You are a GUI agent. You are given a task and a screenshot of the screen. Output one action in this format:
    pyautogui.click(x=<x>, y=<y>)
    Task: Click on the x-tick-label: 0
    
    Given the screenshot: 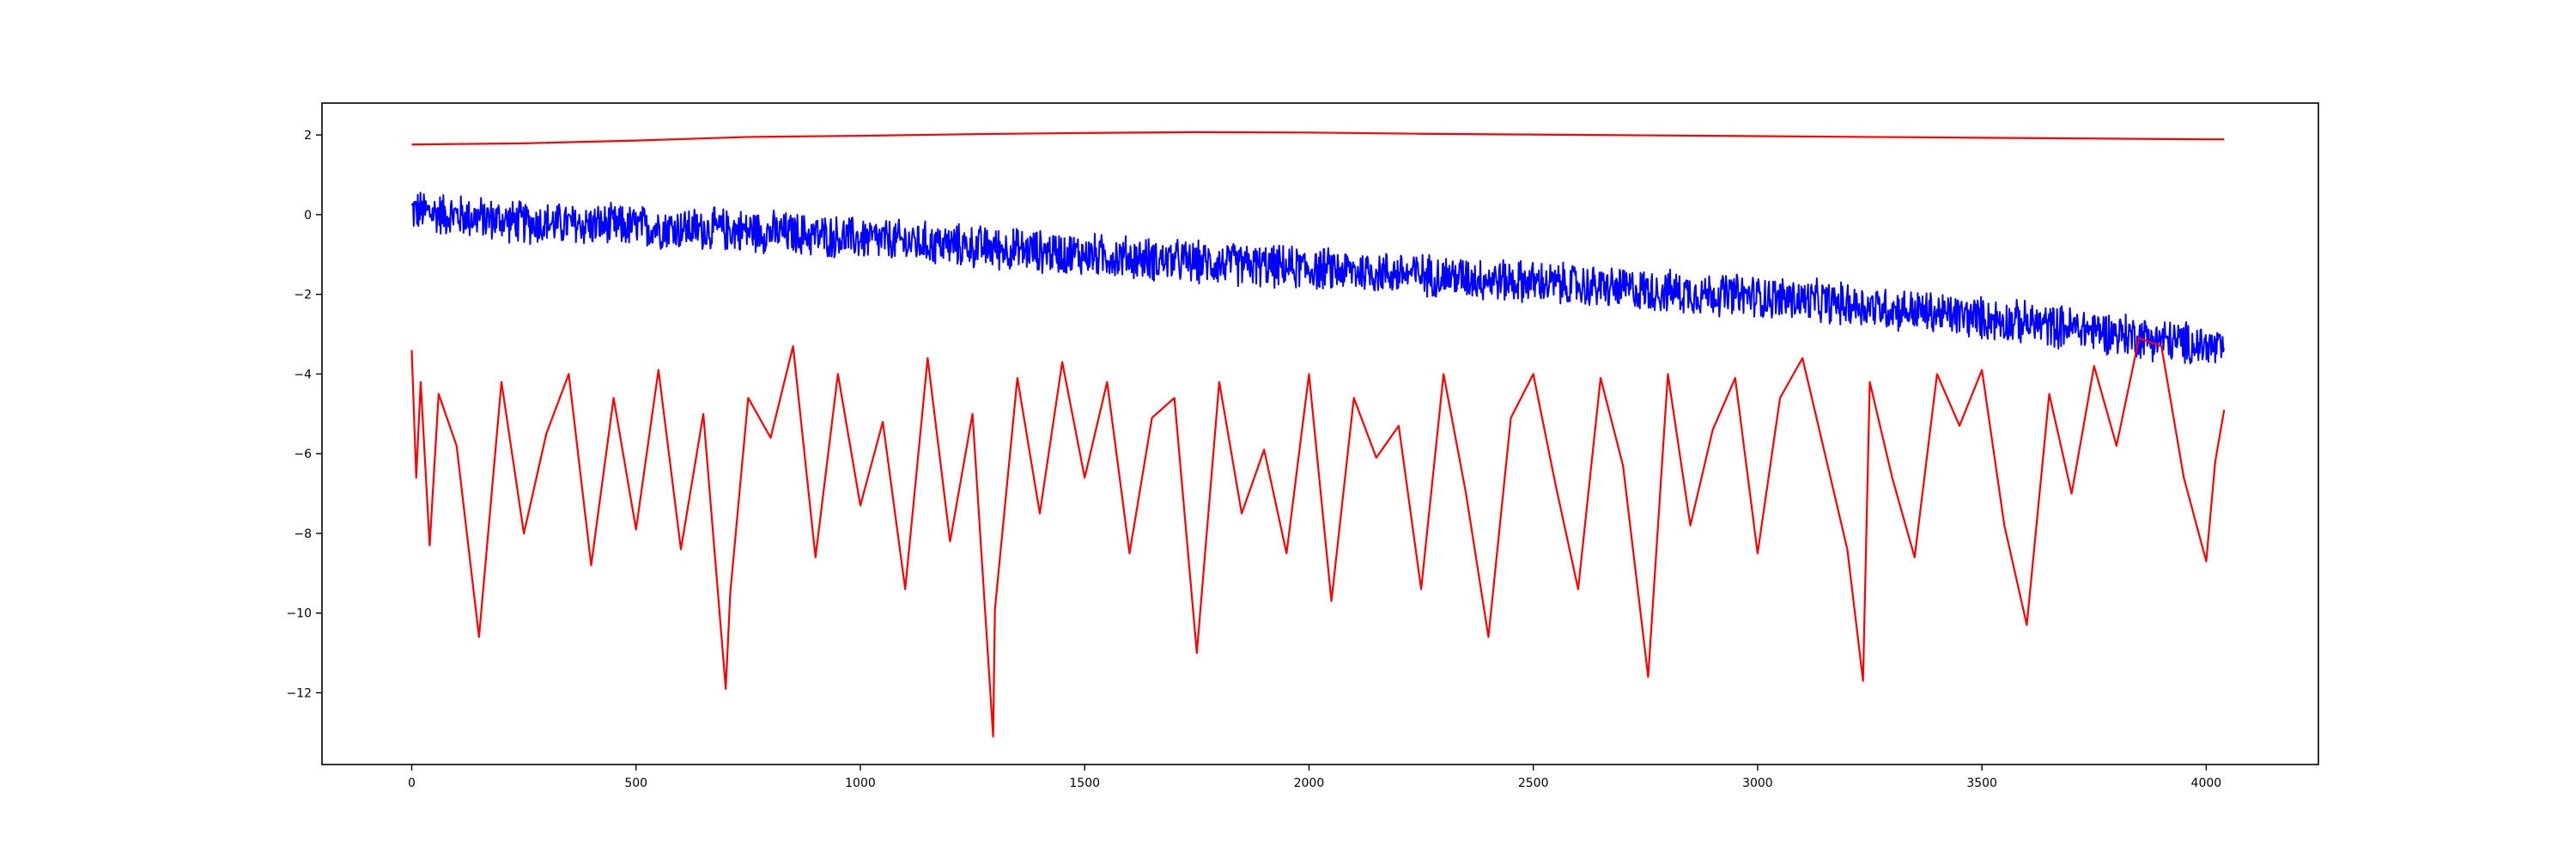 What is the action you would take?
    pyautogui.click(x=412, y=783)
    